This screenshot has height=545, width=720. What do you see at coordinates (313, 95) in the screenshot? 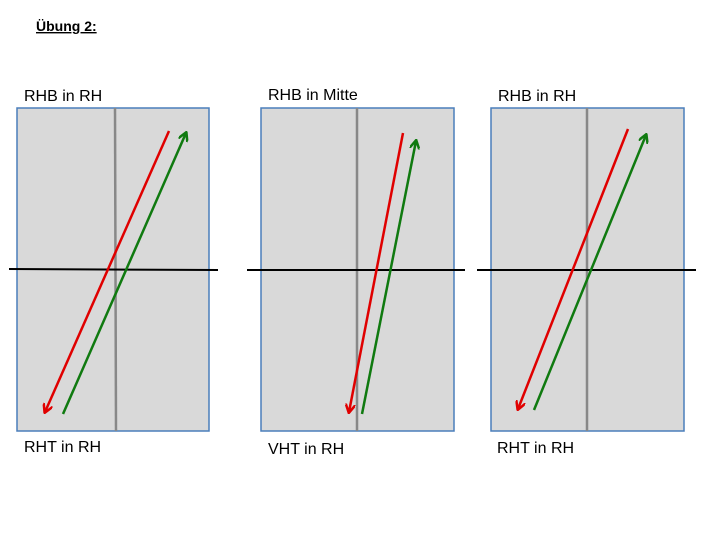
I see `top-label: RHB in Mitte` at bounding box center [313, 95].